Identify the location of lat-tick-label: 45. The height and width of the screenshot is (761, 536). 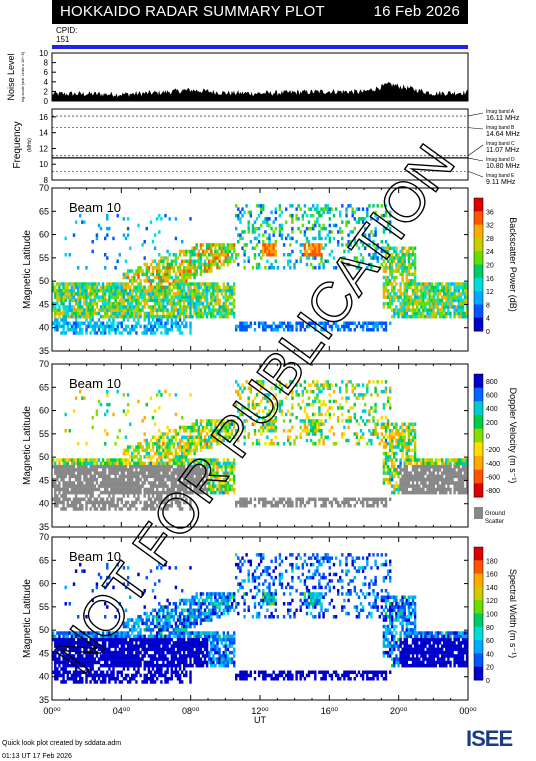
(44, 304).